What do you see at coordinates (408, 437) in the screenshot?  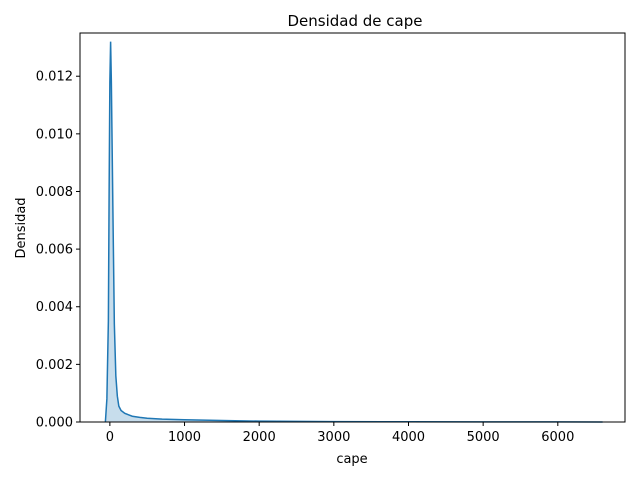 I see `x-tick-label: 4000` at bounding box center [408, 437].